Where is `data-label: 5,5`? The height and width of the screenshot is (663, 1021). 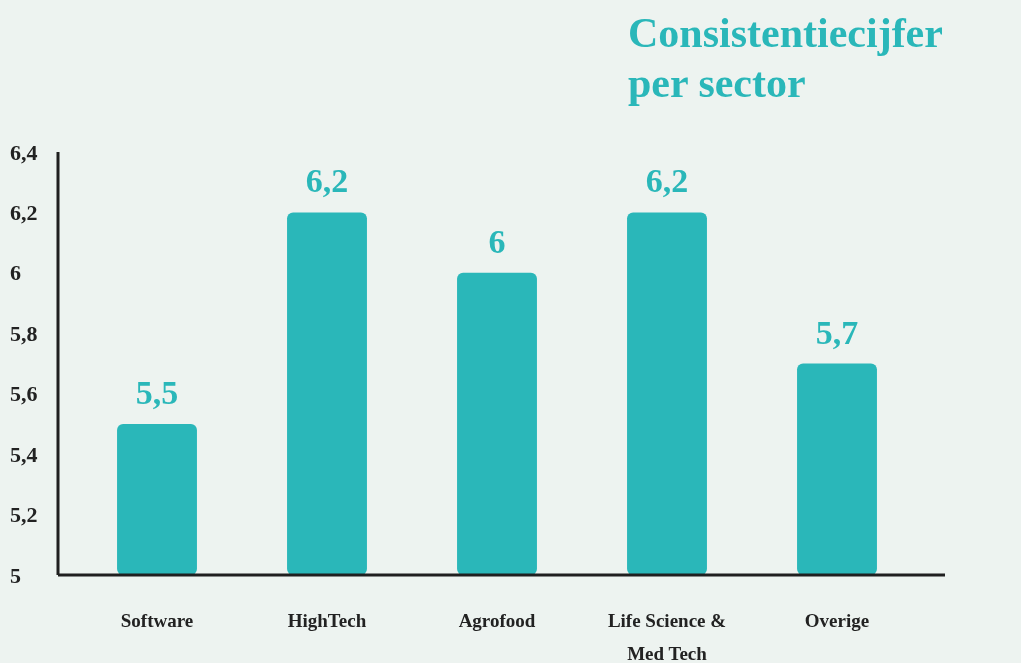
data-label: 5,5 is located at coordinates (157, 392).